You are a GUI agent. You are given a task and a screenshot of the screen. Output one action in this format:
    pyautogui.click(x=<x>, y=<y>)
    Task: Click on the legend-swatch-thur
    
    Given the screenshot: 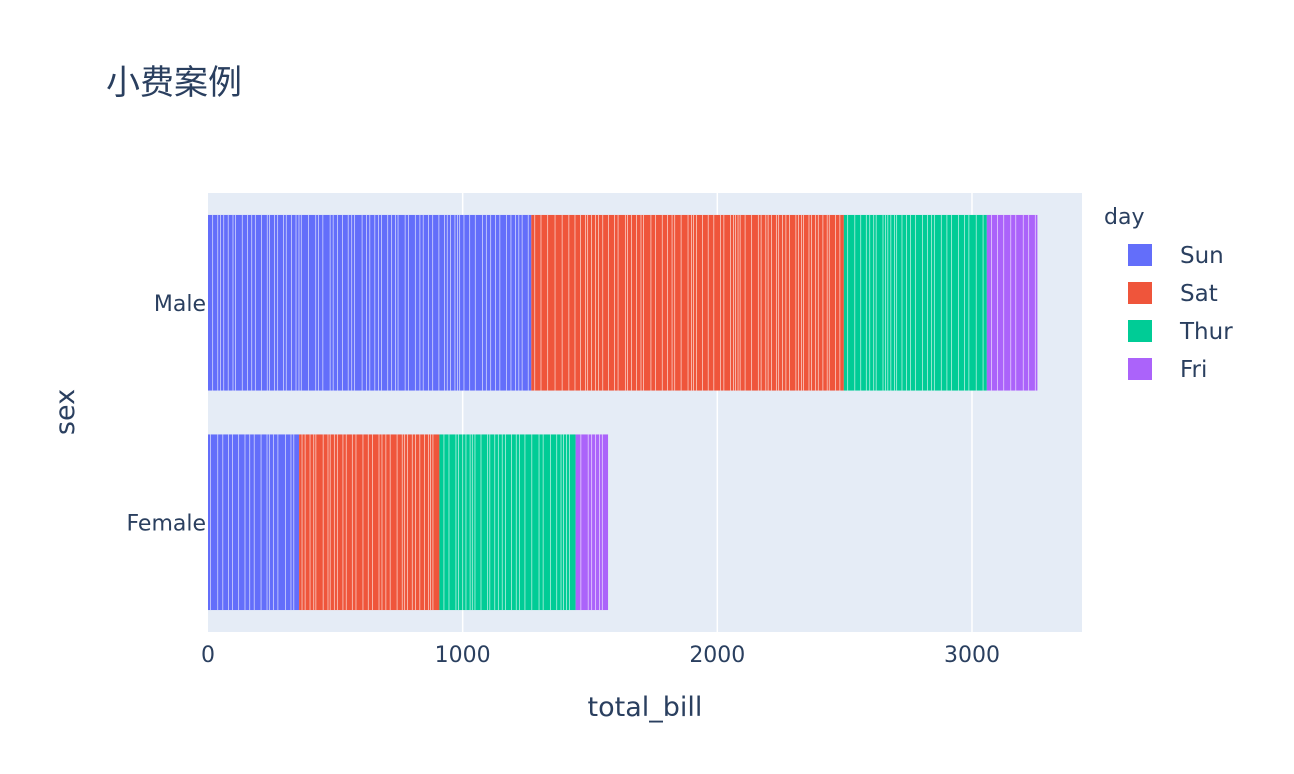 What is the action you would take?
    pyautogui.click(x=1140, y=331)
    